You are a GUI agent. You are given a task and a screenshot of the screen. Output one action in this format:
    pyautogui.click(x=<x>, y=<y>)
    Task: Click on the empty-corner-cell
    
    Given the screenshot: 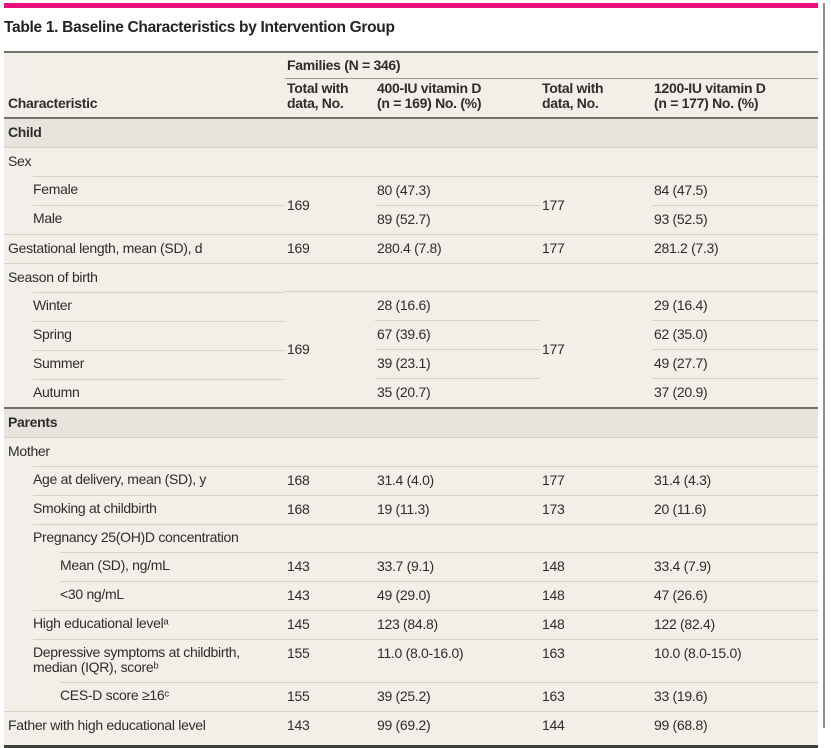 What is the action you would take?
    pyautogui.click(x=144, y=65)
    